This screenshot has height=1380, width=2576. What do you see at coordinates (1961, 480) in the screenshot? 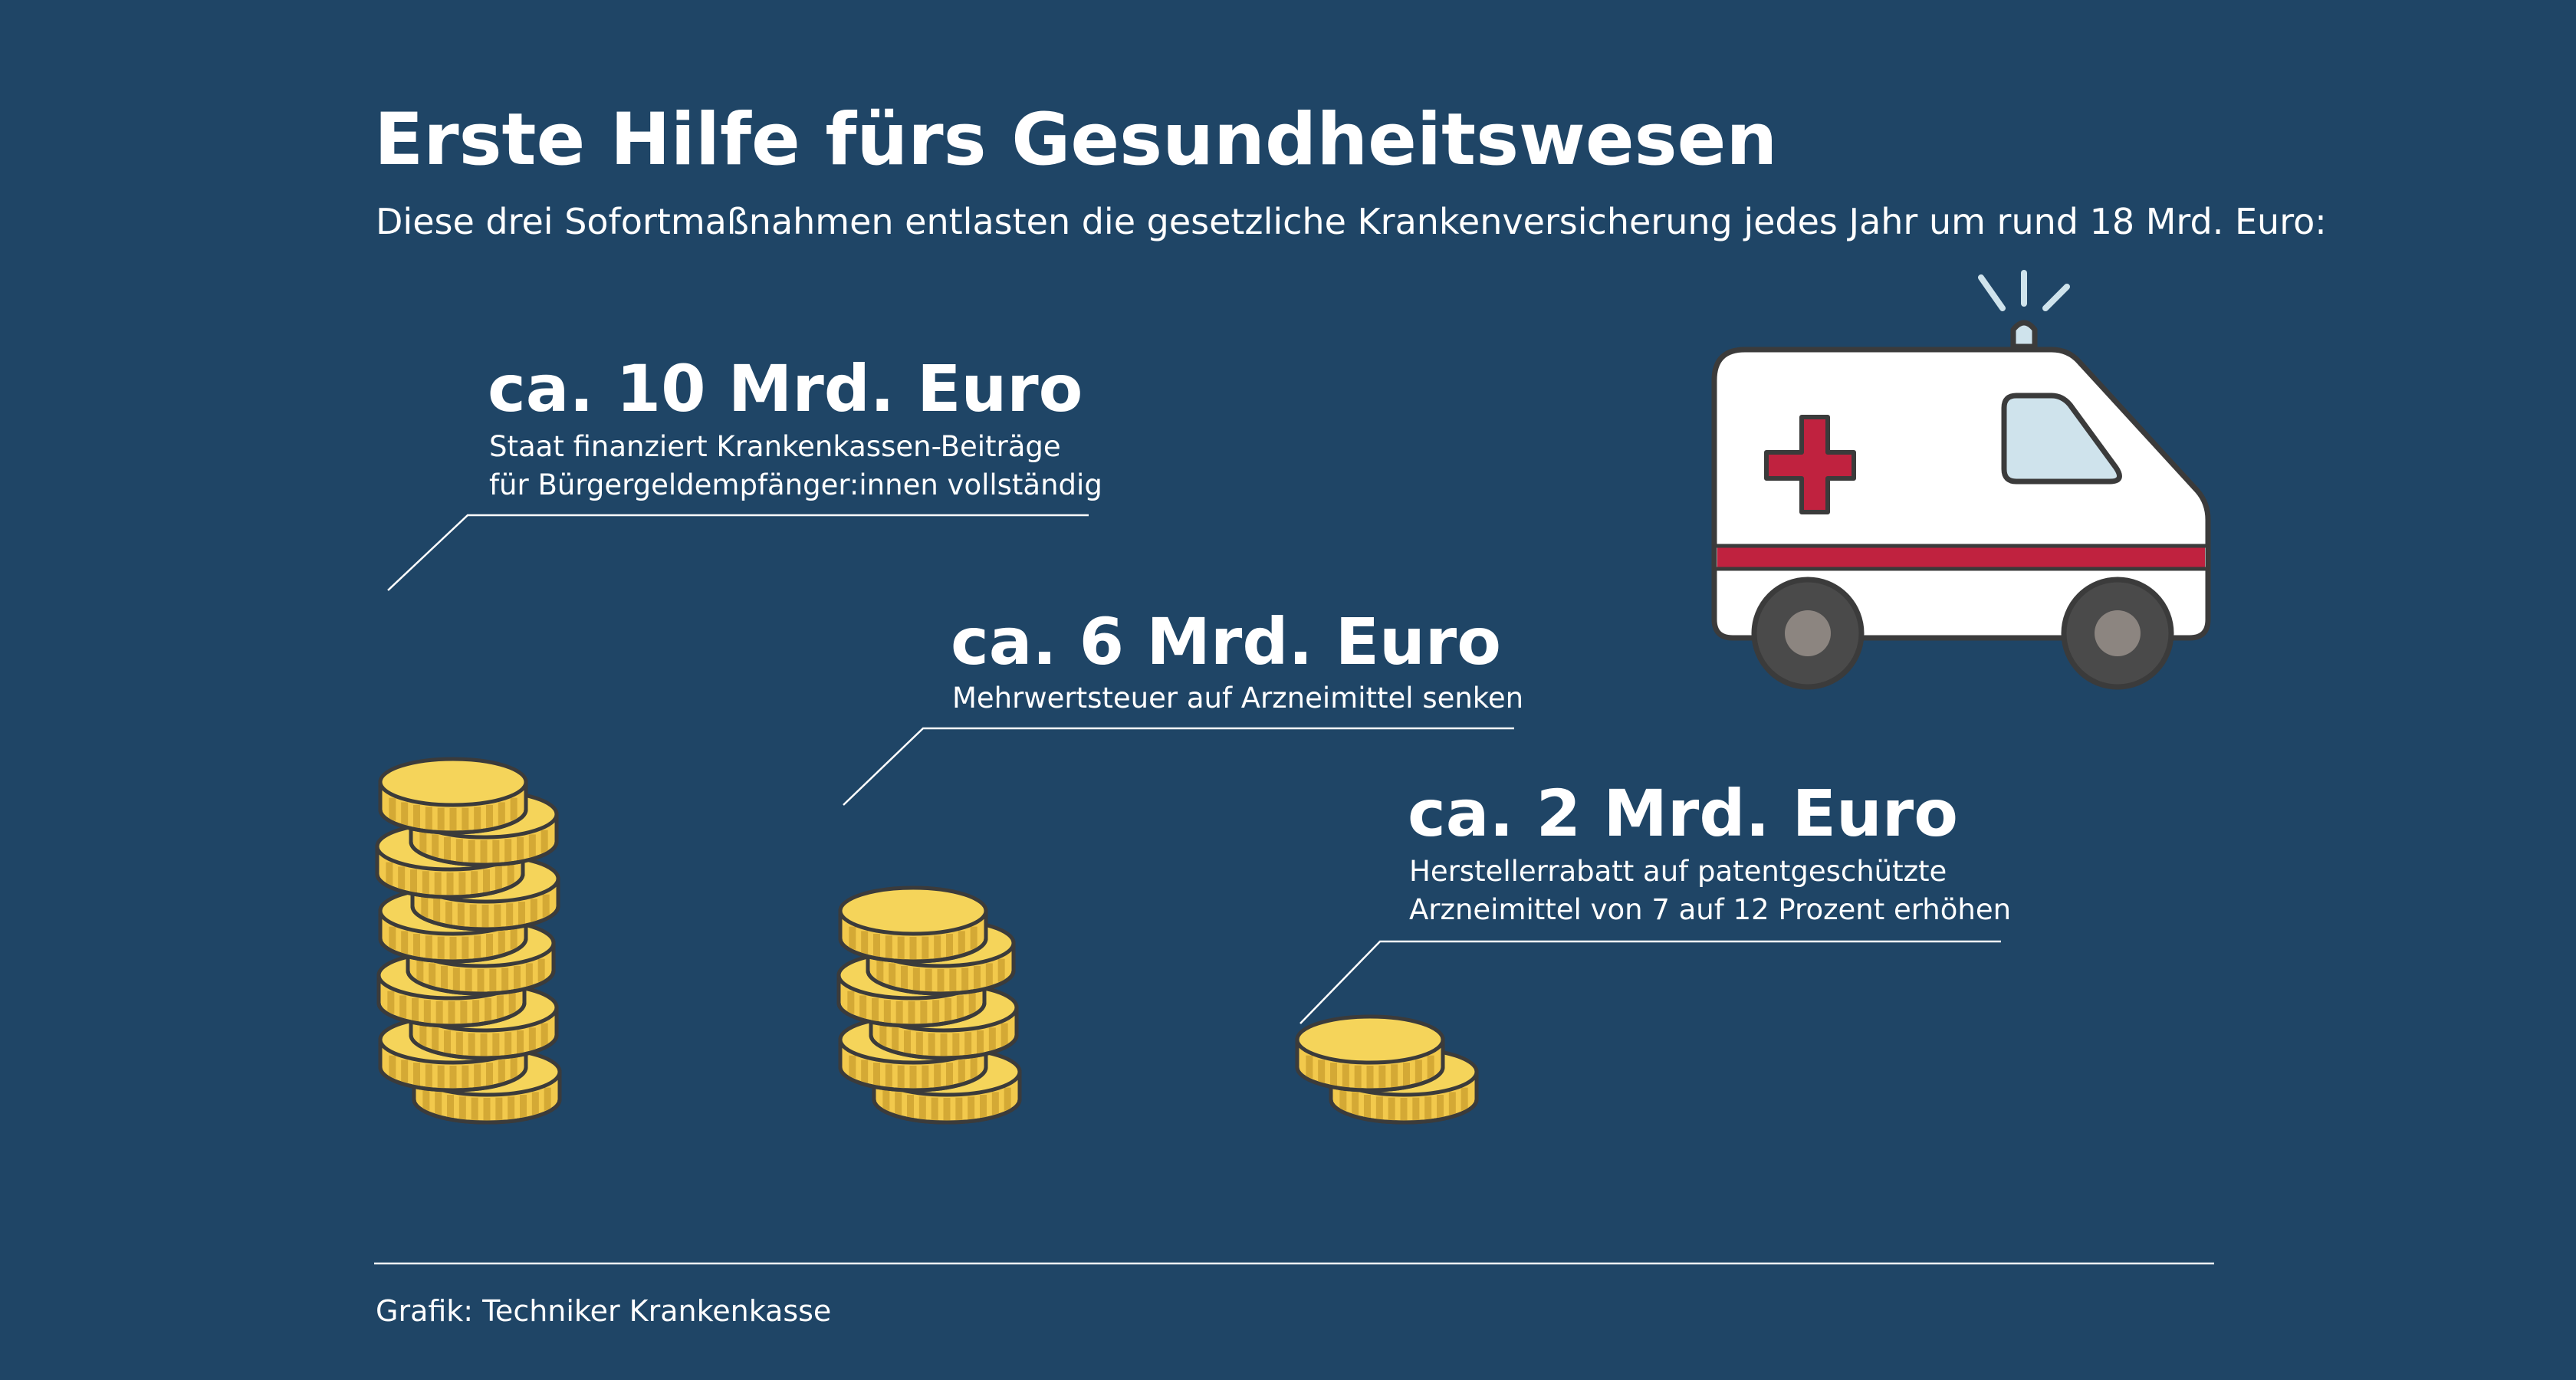
I see `ambulance-icon` at bounding box center [1961, 480].